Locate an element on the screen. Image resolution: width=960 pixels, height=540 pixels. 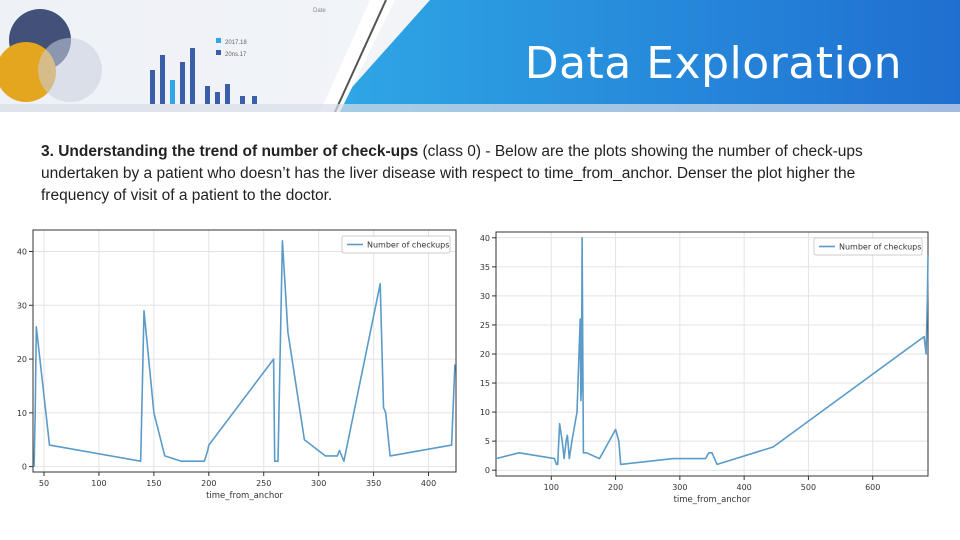
x-tick-label: 500 is located at coordinates (808, 487).